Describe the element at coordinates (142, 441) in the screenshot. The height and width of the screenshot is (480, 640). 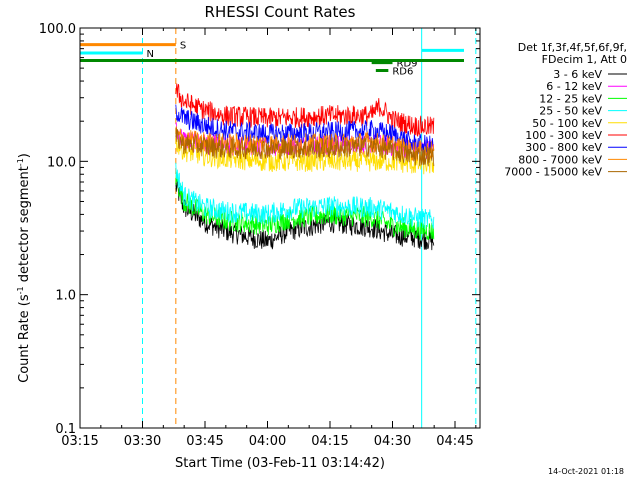
I see `x-tick-label-1: 03:30` at that location.